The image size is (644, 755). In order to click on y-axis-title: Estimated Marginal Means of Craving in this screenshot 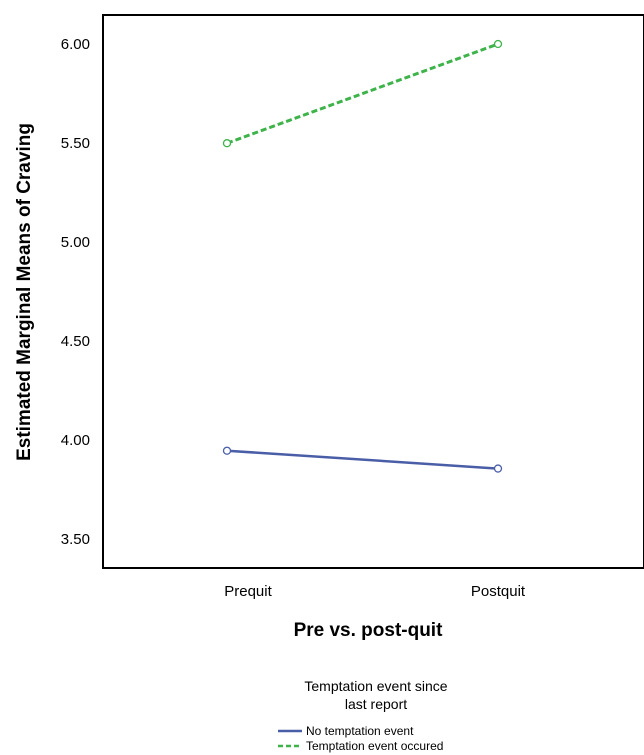, I will do `click(24, 292)`.